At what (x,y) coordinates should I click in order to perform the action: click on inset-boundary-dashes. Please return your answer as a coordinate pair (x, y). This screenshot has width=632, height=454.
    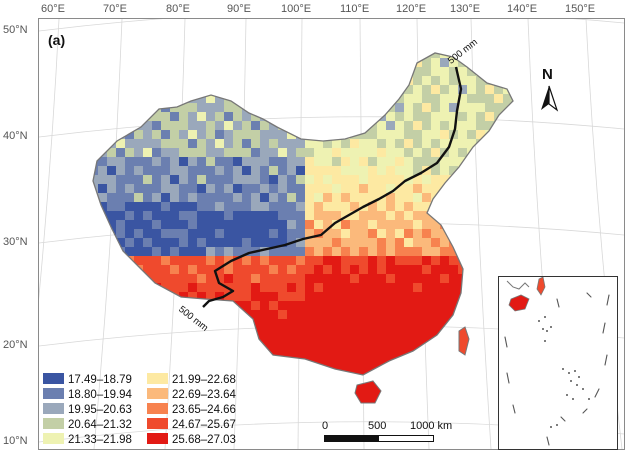
    Looking at the image, I should click on (557, 369).